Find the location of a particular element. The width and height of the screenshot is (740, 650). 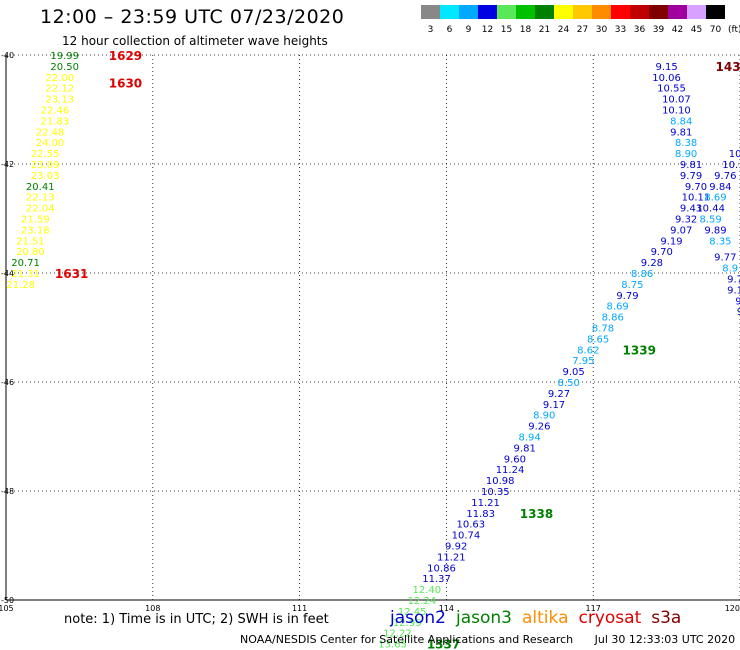

wave-height-value: 10.07 is located at coordinates (676, 100).